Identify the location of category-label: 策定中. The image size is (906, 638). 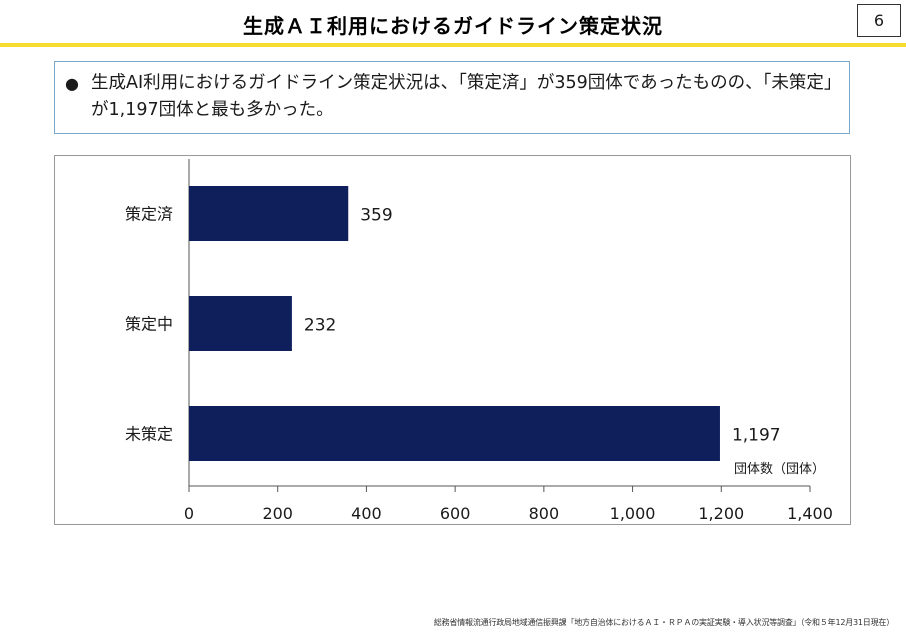
(149, 324).